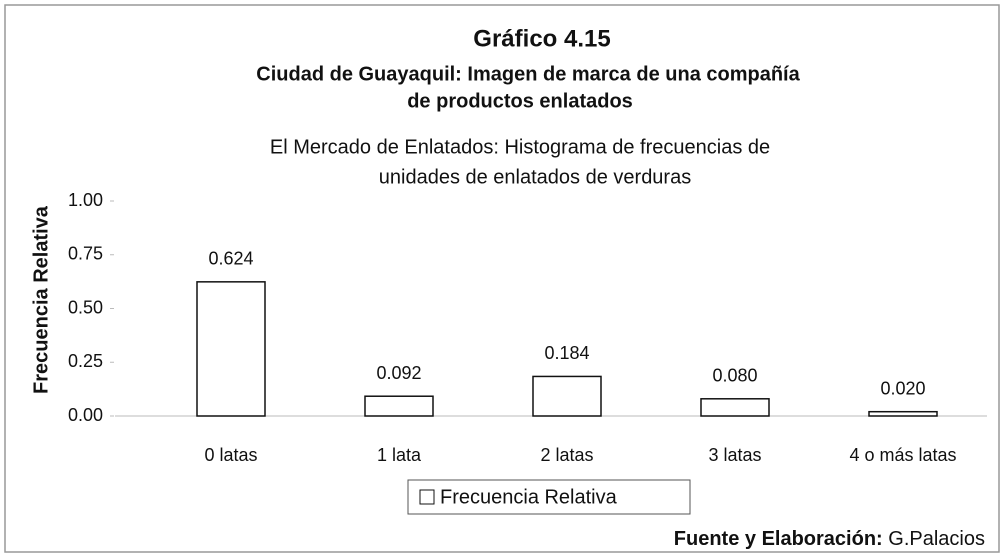 The image size is (1005, 559). Describe the element at coordinates (41, 299) in the screenshot. I see `y-axis-label: Frecuencia Relativa` at that location.